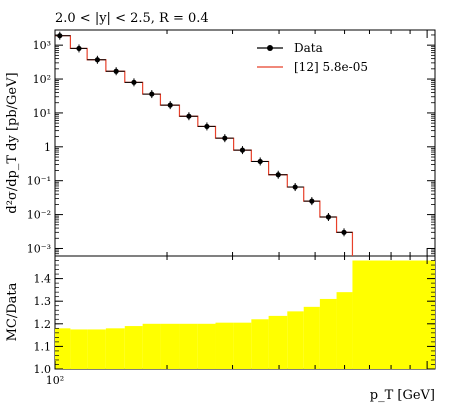 The image size is (450, 407). What do you see at coordinates (39, 181) in the screenshot?
I see `y-tick-label: 10⁻¹` at bounding box center [39, 181].